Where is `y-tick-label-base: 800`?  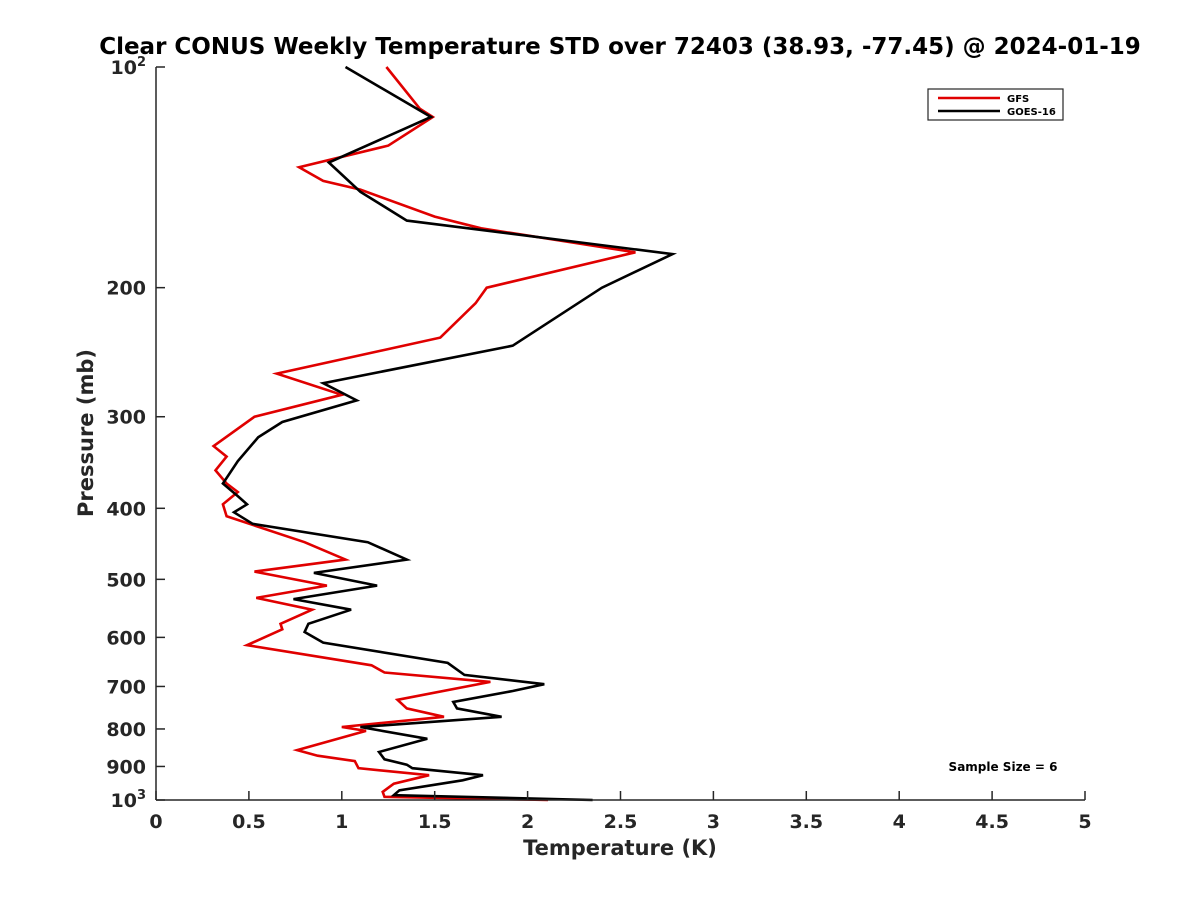 y-tick-label-base: 800 is located at coordinates (126, 730).